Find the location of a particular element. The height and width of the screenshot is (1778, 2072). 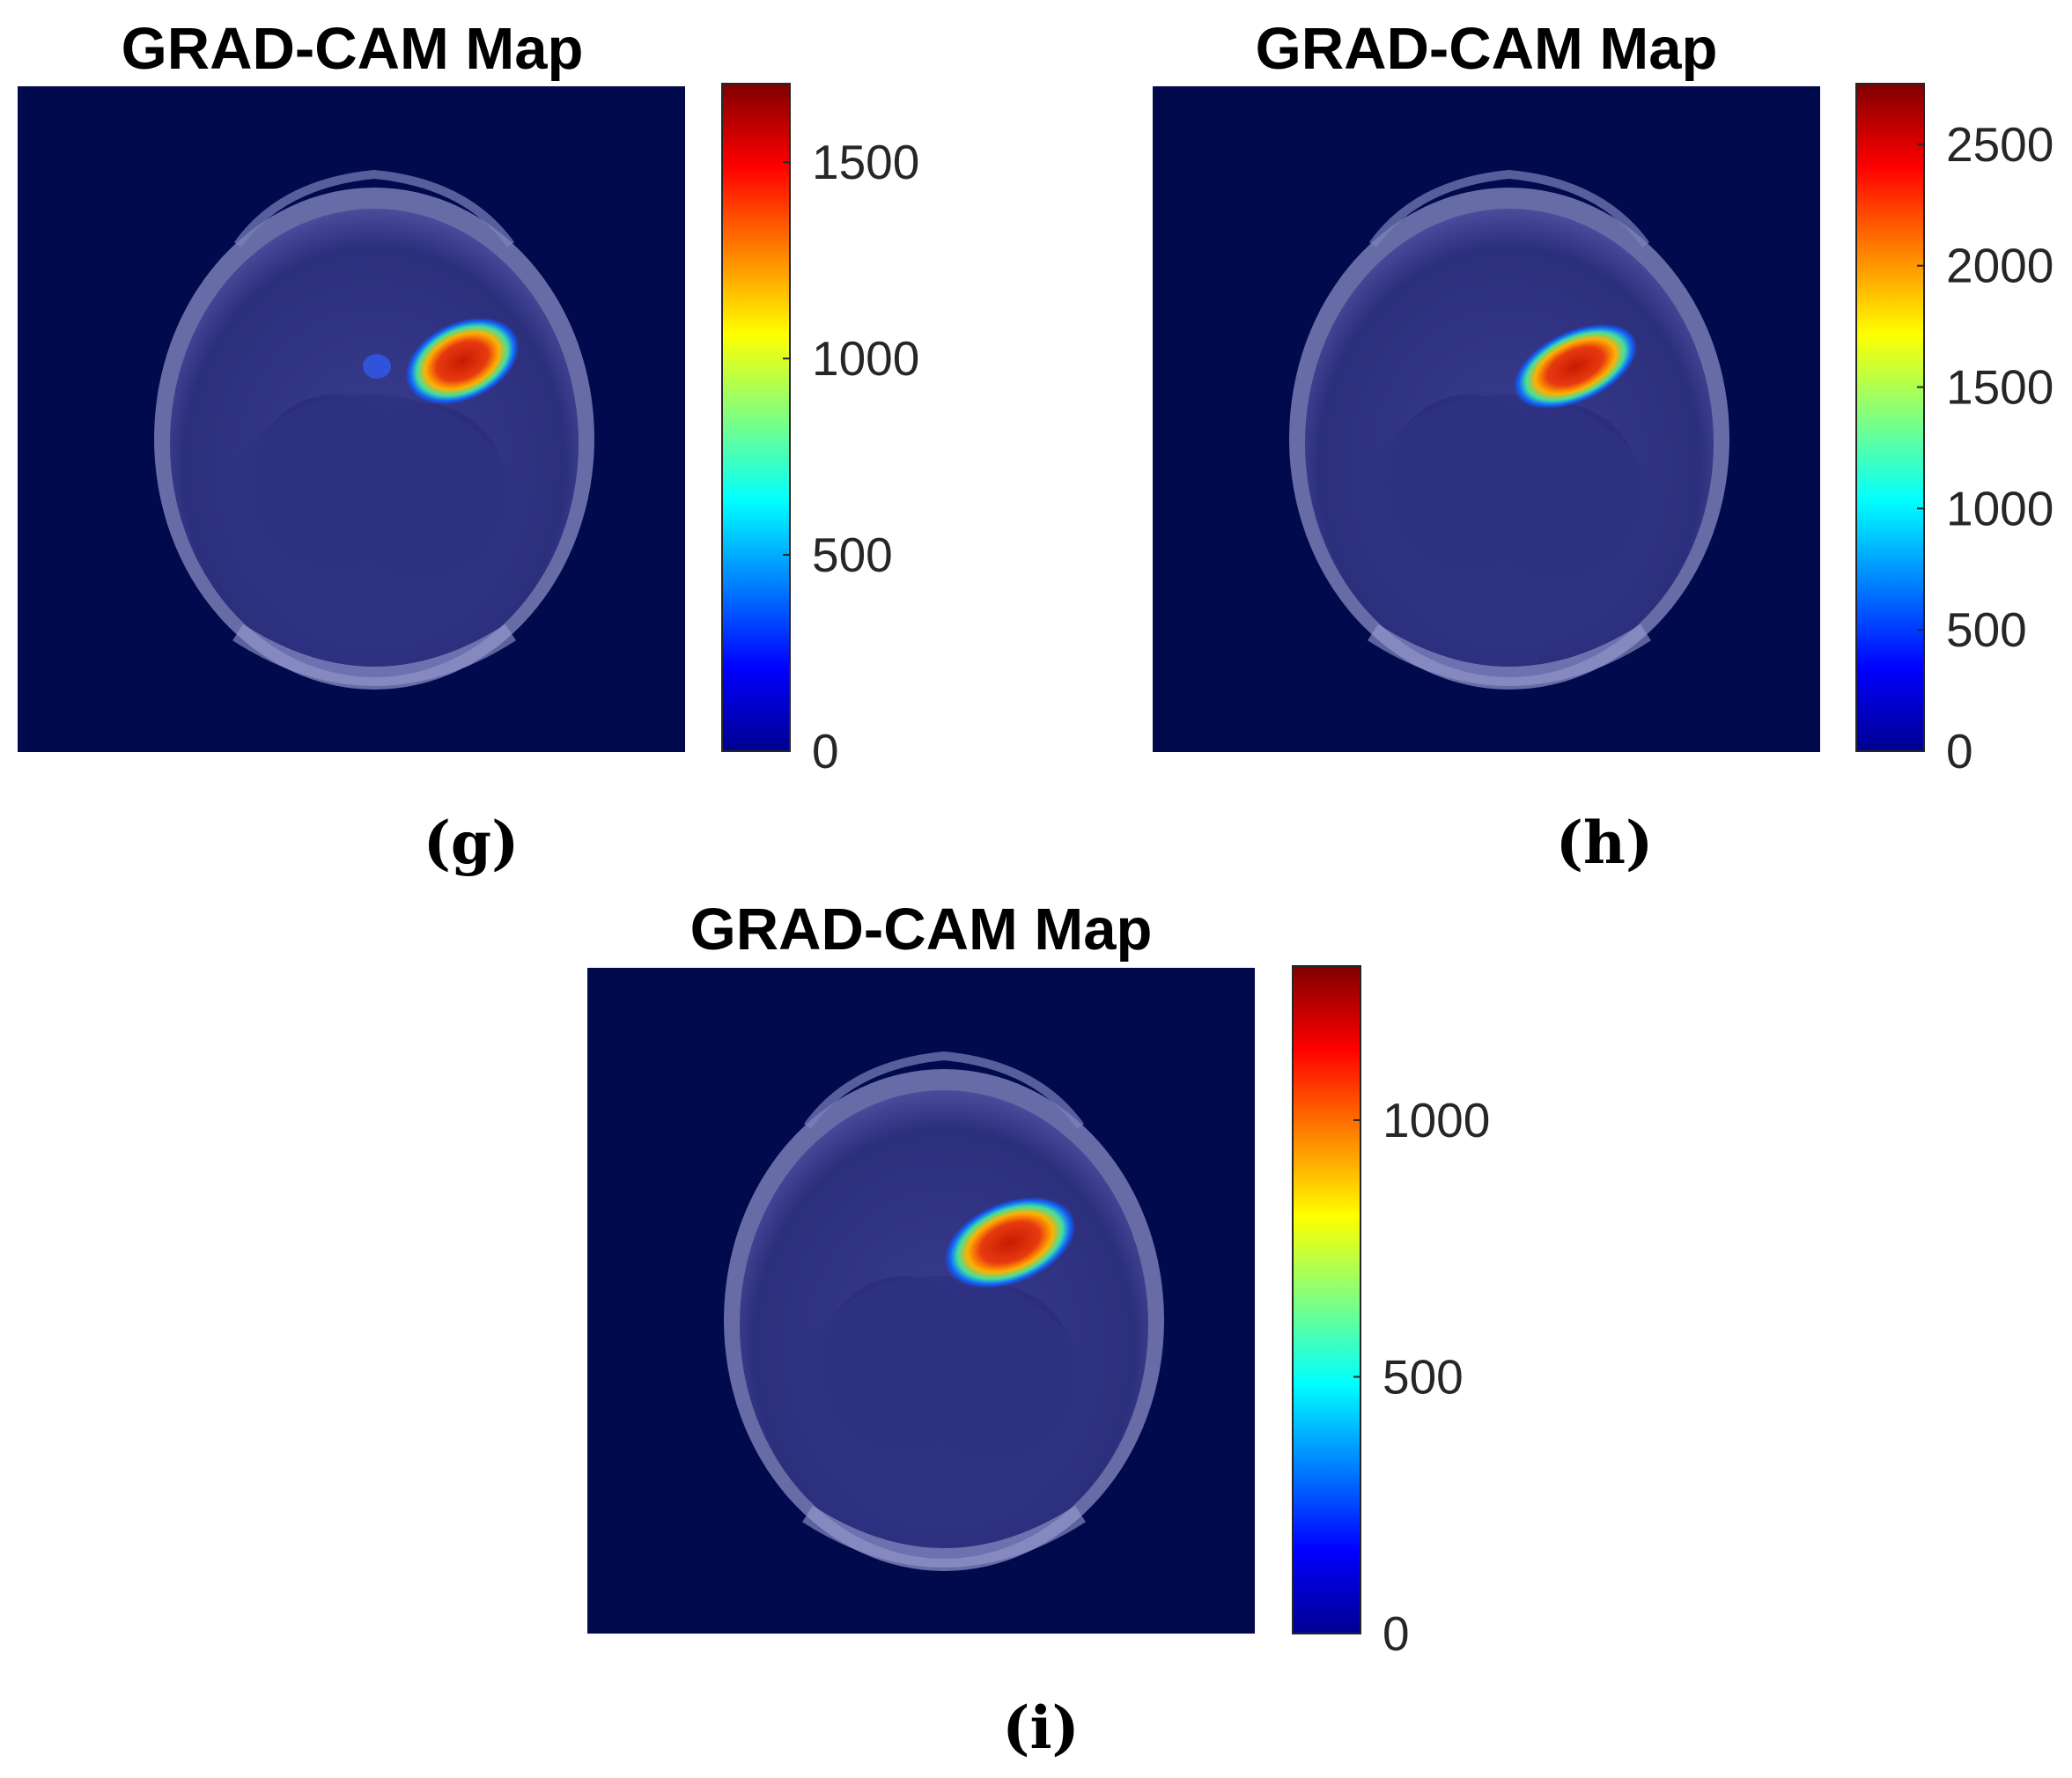

colorbar-ticks: 0 500 1000 is located at coordinates (1421, 1377).